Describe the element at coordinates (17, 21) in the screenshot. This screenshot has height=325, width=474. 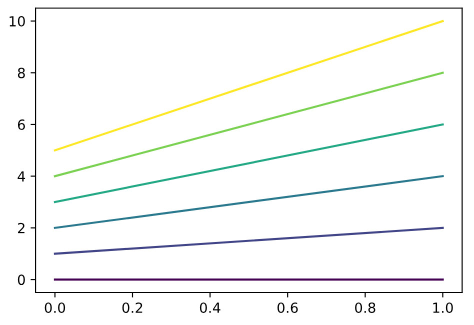
I see `y-tick-label: 10` at that location.